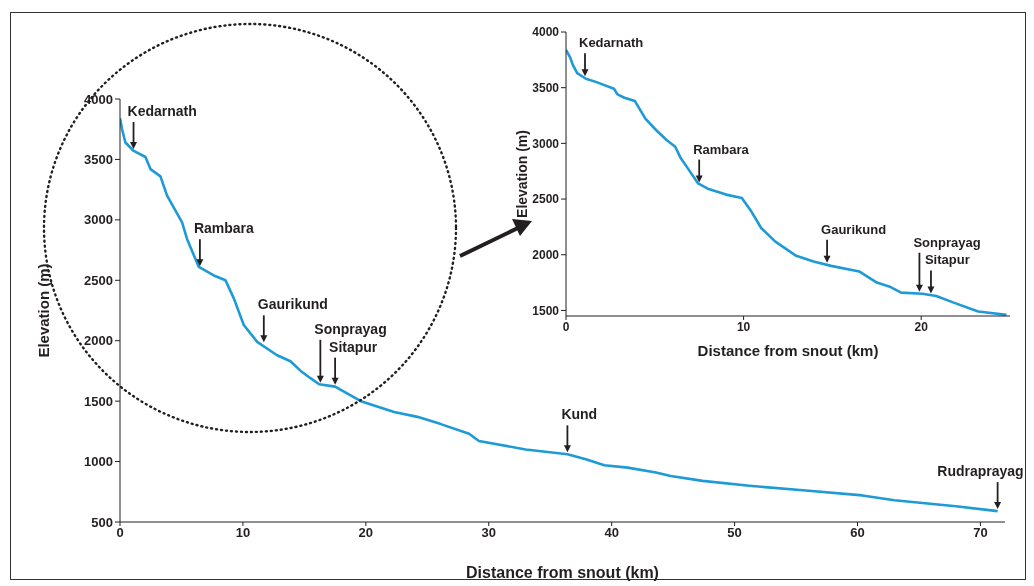  What do you see at coordinates (734, 533) in the screenshot?
I see `x-tick-label: 50` at bounding box center [734, 533].